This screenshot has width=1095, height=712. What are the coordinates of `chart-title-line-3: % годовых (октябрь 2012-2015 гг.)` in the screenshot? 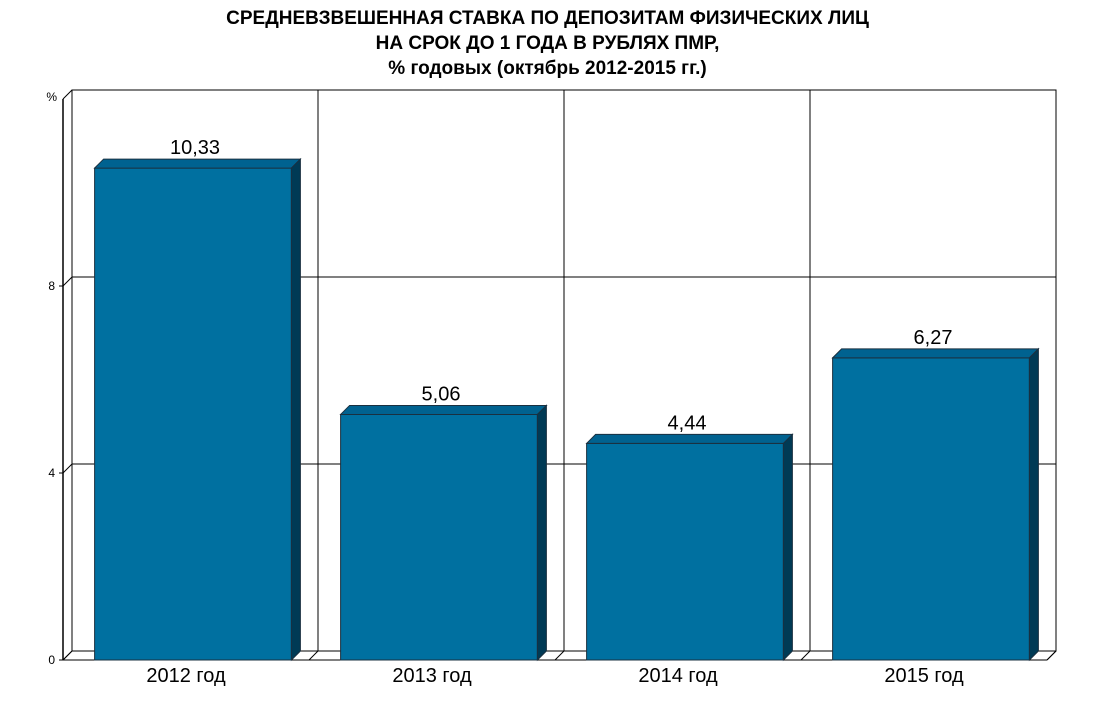 It's located at (547, 68).